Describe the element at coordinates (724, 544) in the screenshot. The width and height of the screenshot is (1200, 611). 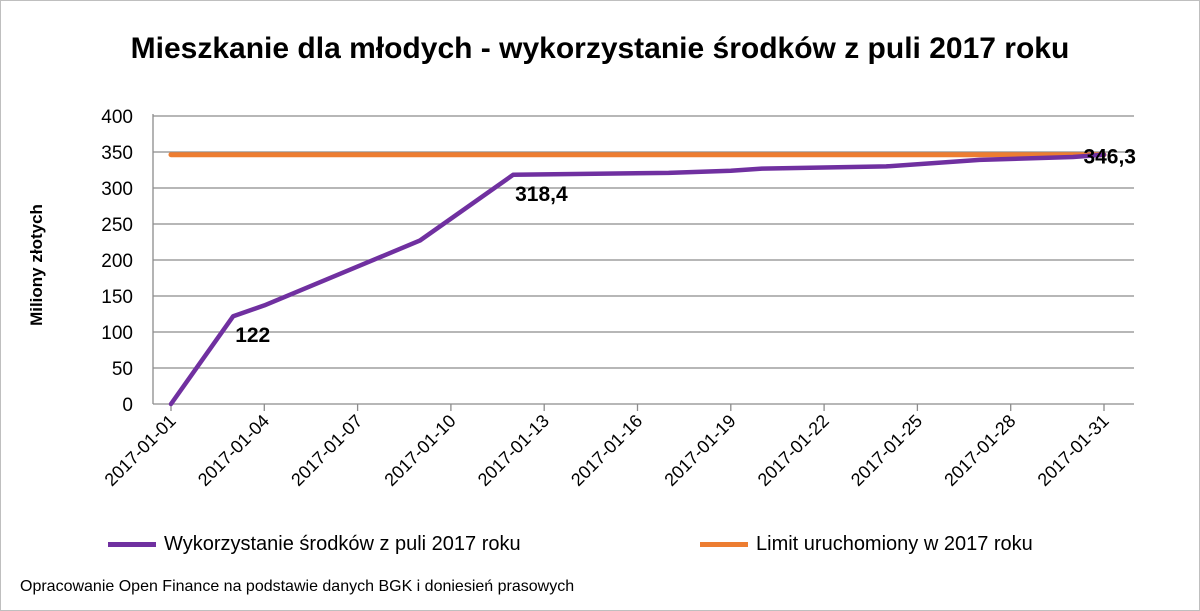
I see `legend-swatch-limit` at that location.